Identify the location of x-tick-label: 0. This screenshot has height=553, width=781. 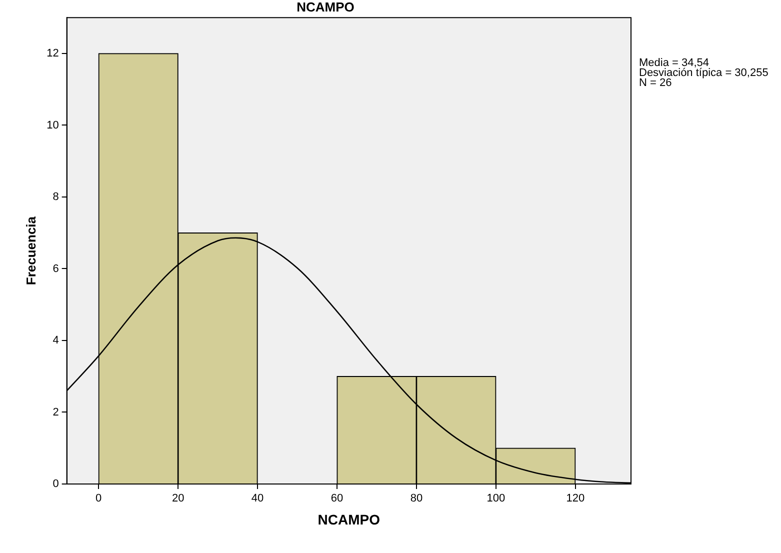
(99, 498).